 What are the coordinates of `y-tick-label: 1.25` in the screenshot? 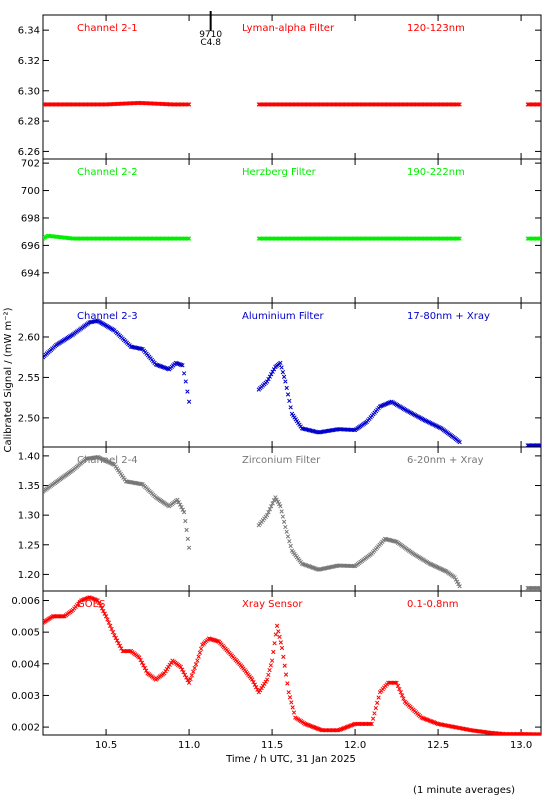 It's located at (29, 545).